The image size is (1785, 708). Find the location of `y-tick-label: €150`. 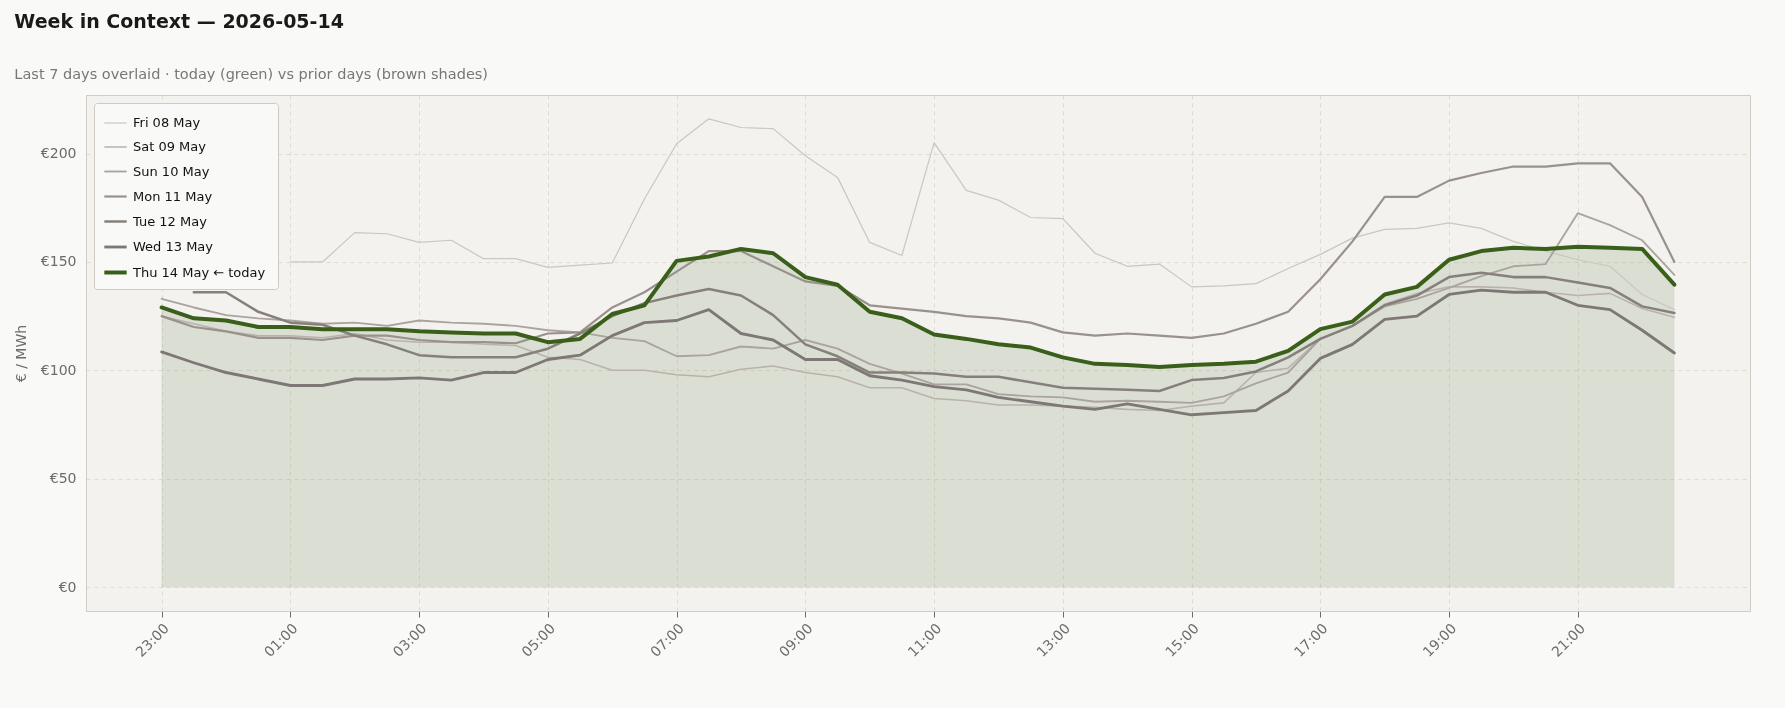

y-tick-label: €150 is located at coordinates (58, 261).